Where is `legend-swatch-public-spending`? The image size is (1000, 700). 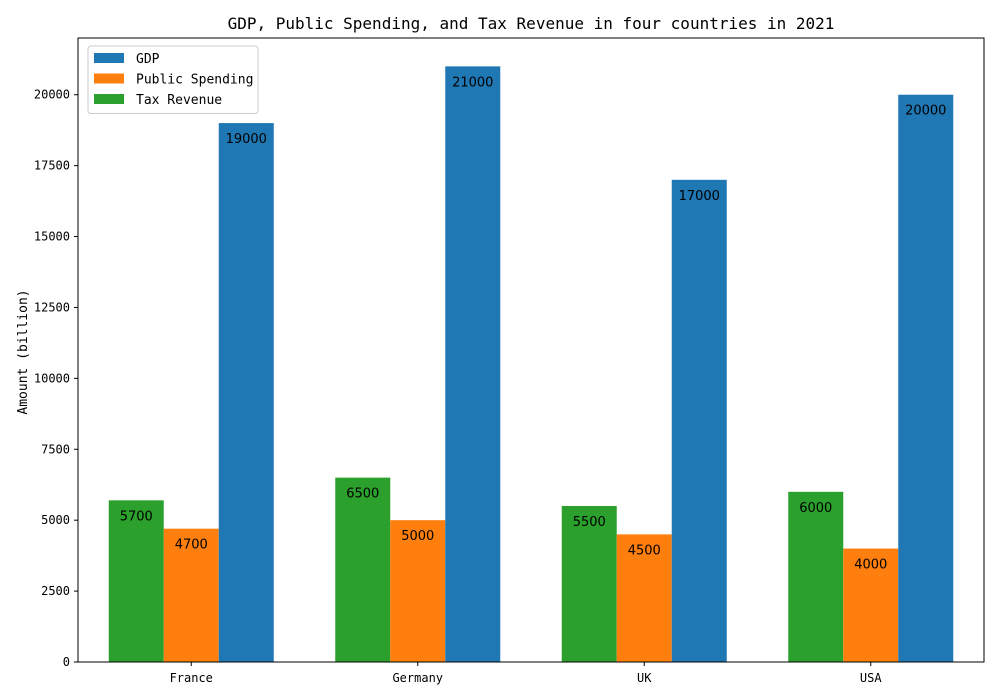
legend-swatch-public-spending is located at coordinates (109, 78).